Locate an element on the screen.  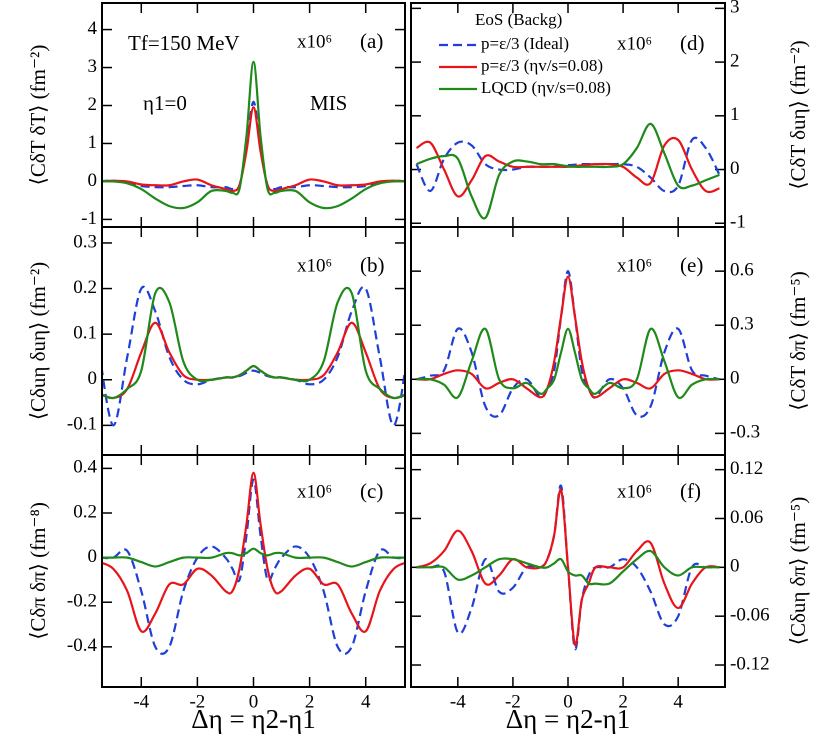
y-tick-label: -0.06 is located at coordinates (750, 615).